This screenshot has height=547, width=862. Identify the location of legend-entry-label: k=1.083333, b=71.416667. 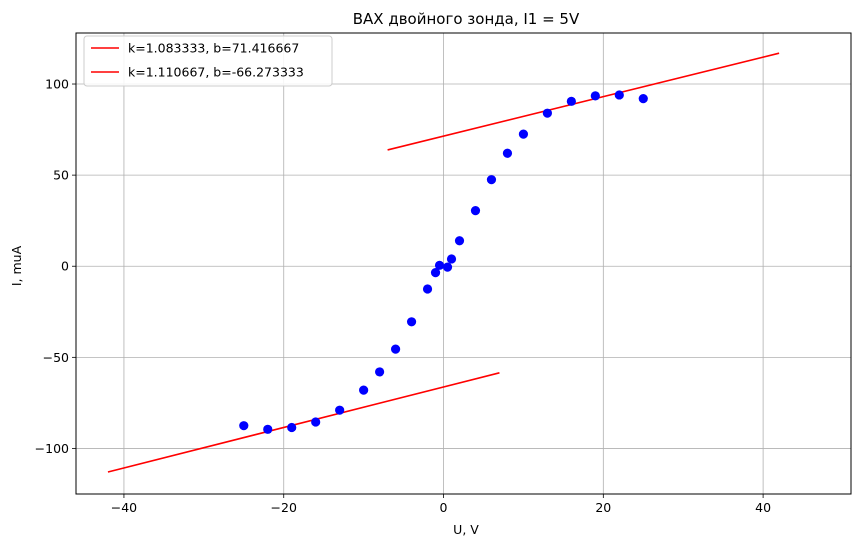
(213, 48).